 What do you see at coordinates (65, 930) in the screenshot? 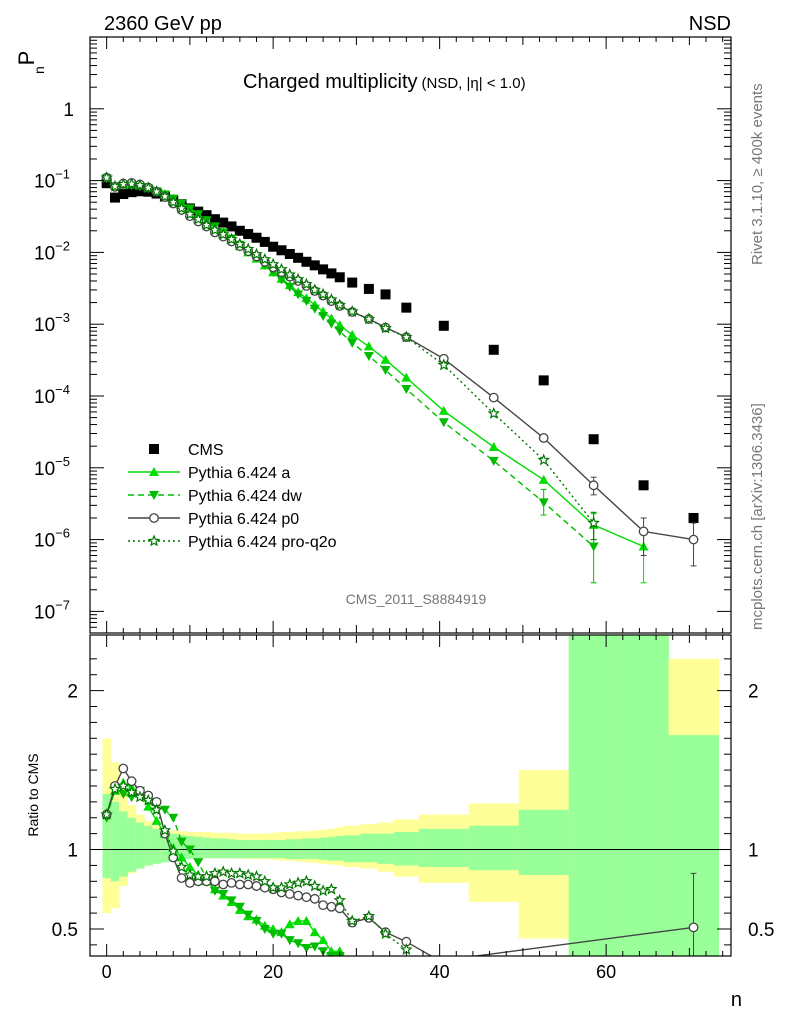
I see `ratio-y-tick-label-left: 0.5` at bounding box center [65, 930].